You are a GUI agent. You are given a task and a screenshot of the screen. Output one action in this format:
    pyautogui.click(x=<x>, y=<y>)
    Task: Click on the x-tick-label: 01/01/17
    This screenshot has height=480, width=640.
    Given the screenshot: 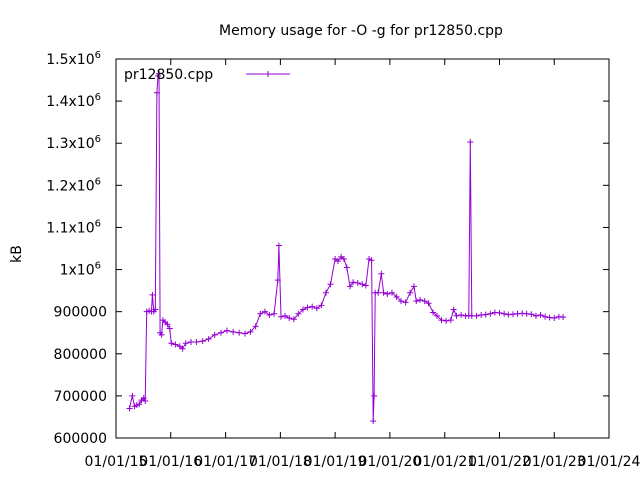 What is the action you would take?
    pyautogui.click(x=225, y=462)
    